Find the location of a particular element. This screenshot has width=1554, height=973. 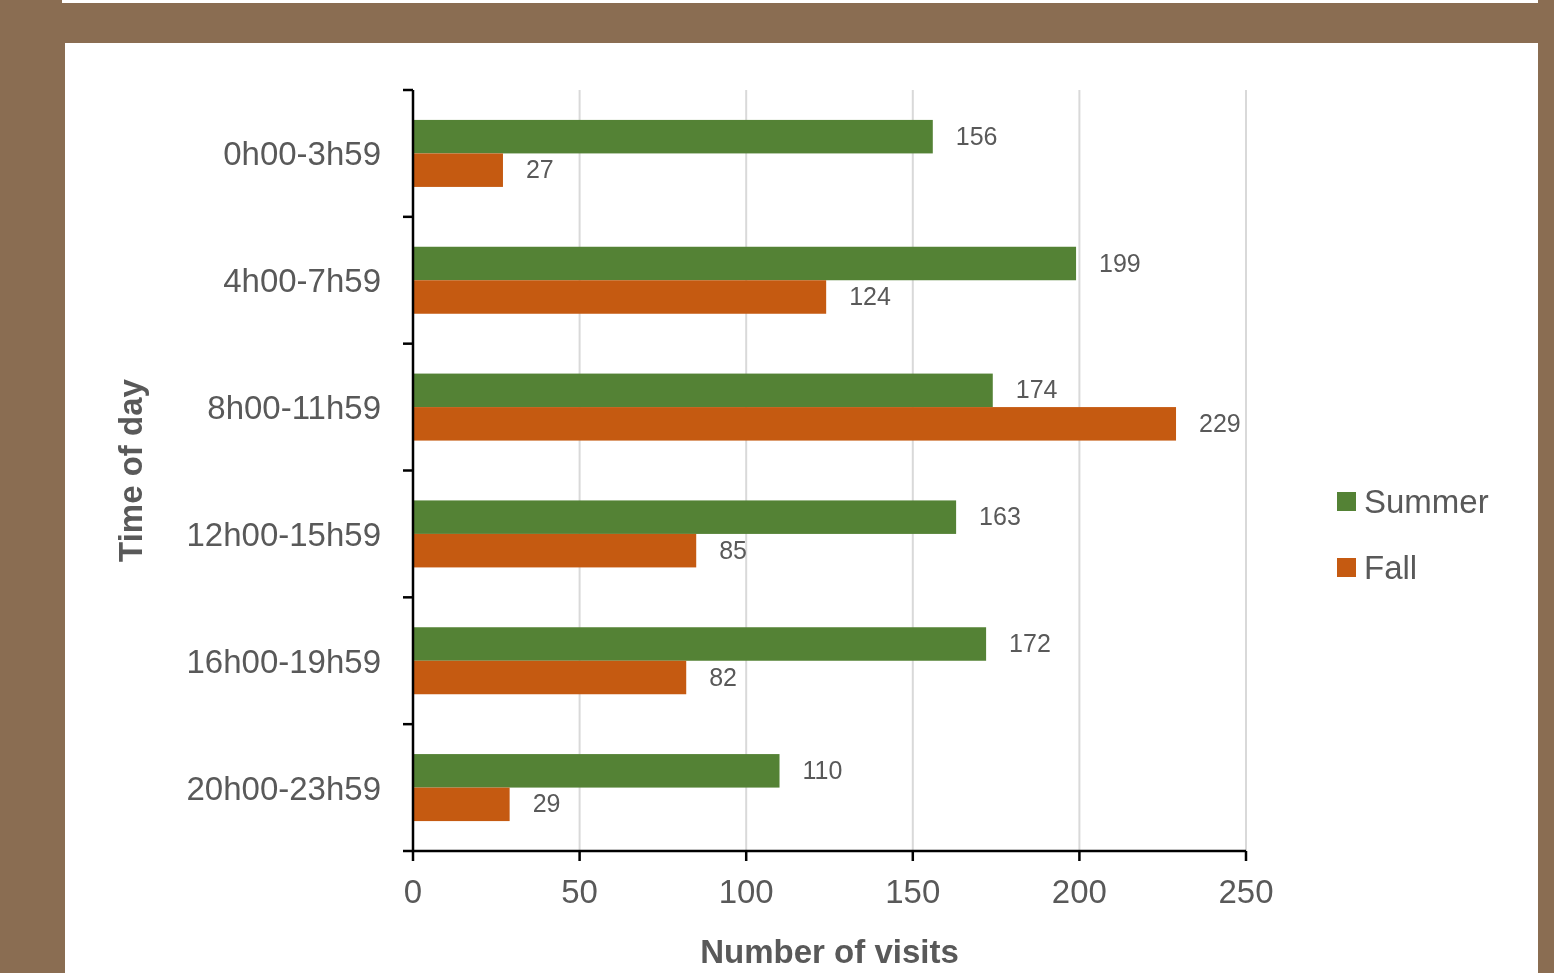

y-tick-label: 4h00-7h59 is located at coordinates (302, 281).